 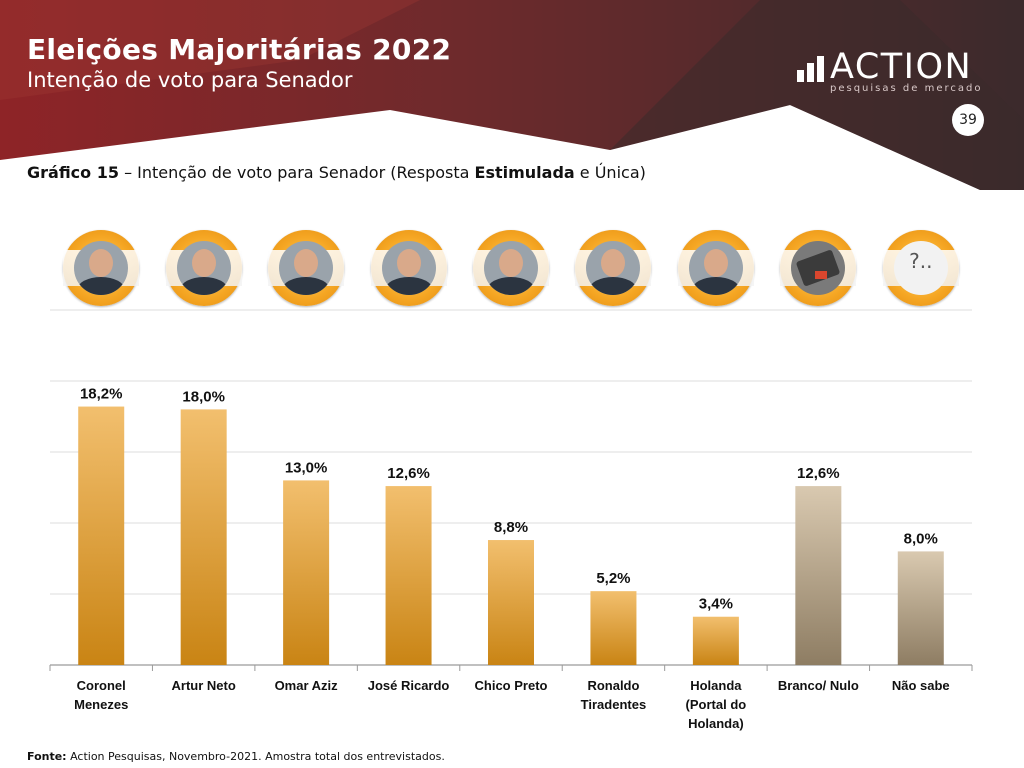 What do you see at coordinates (716, 604) in the screenshot?
I see `value-label-7: 3,4%` at bounding box center [716, 604].